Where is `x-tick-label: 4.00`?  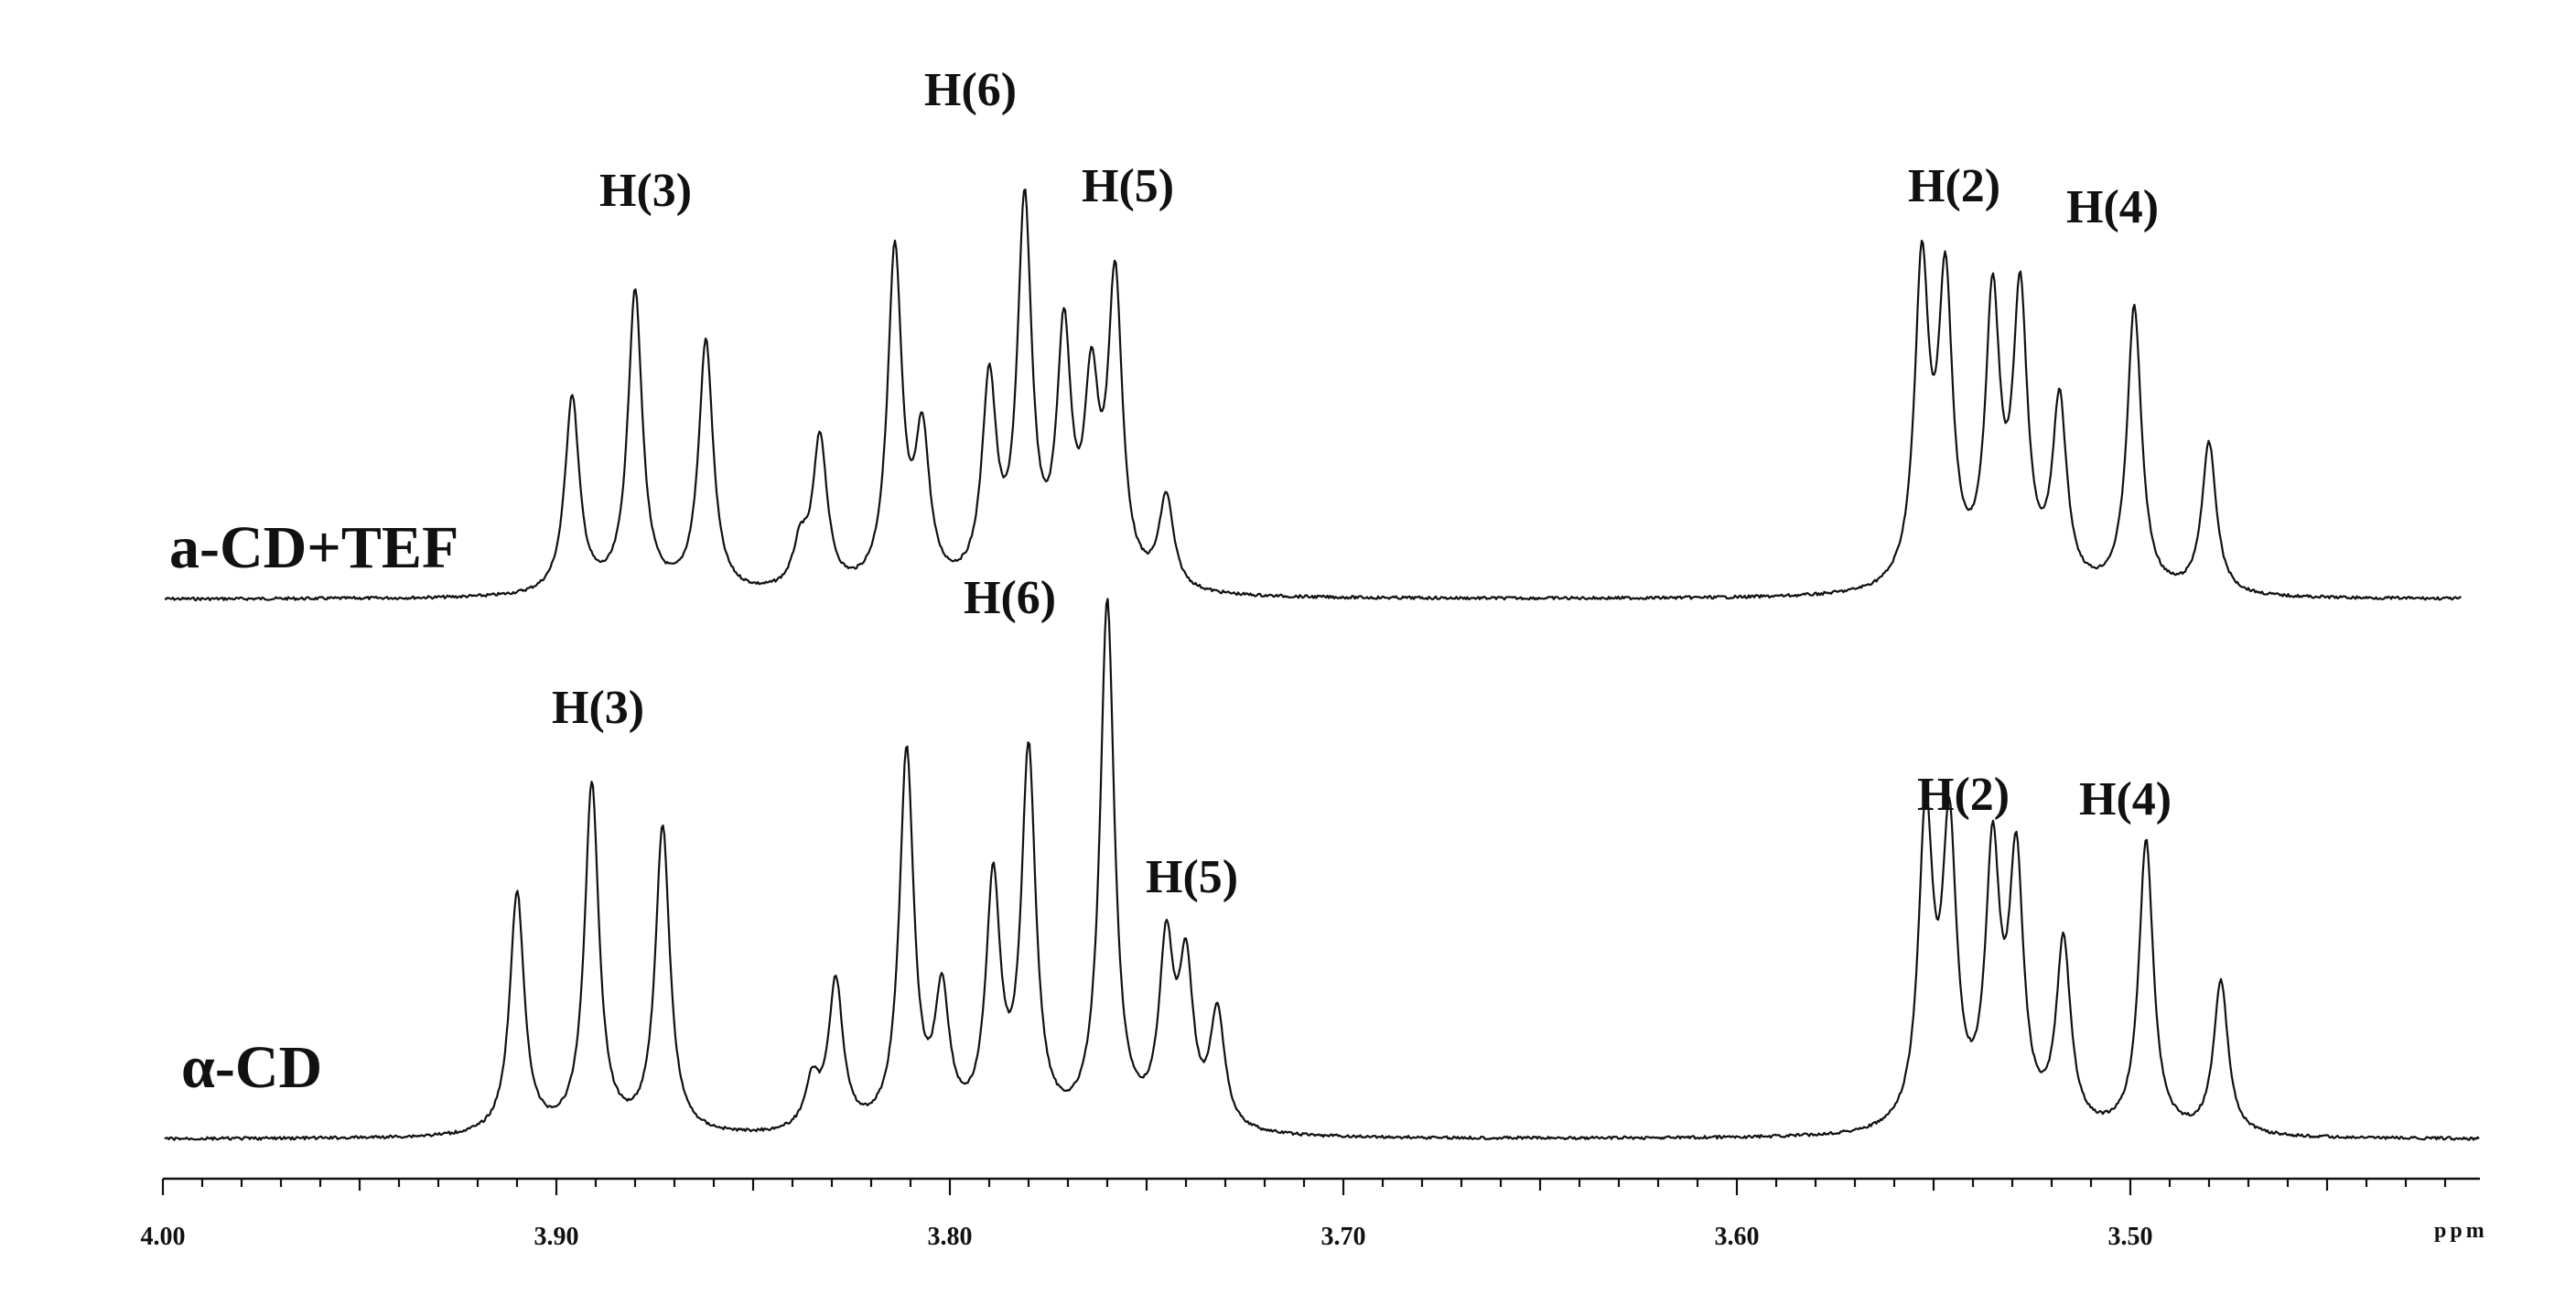
x-tick-label: 4.00 is located at coordinates (163, 1237).